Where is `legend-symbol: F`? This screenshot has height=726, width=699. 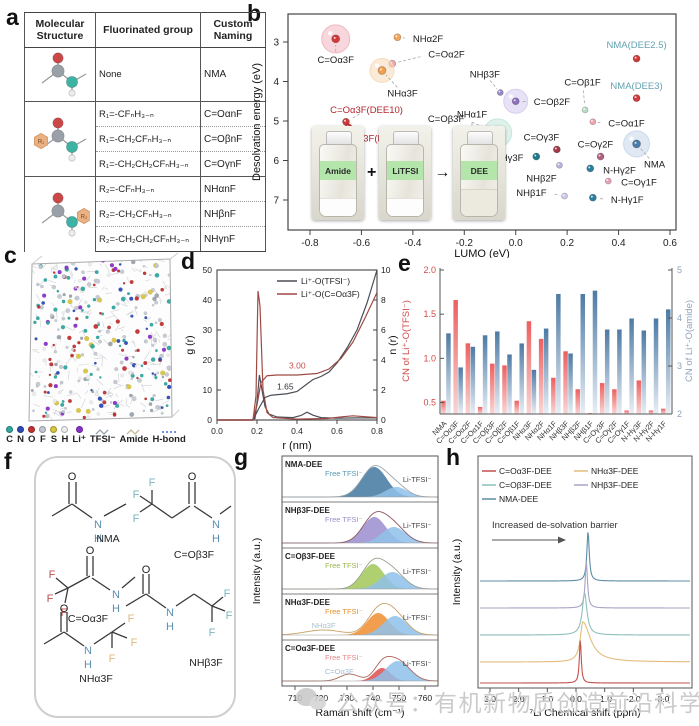
legend-symbol: F is located at coordinates (42, 439).